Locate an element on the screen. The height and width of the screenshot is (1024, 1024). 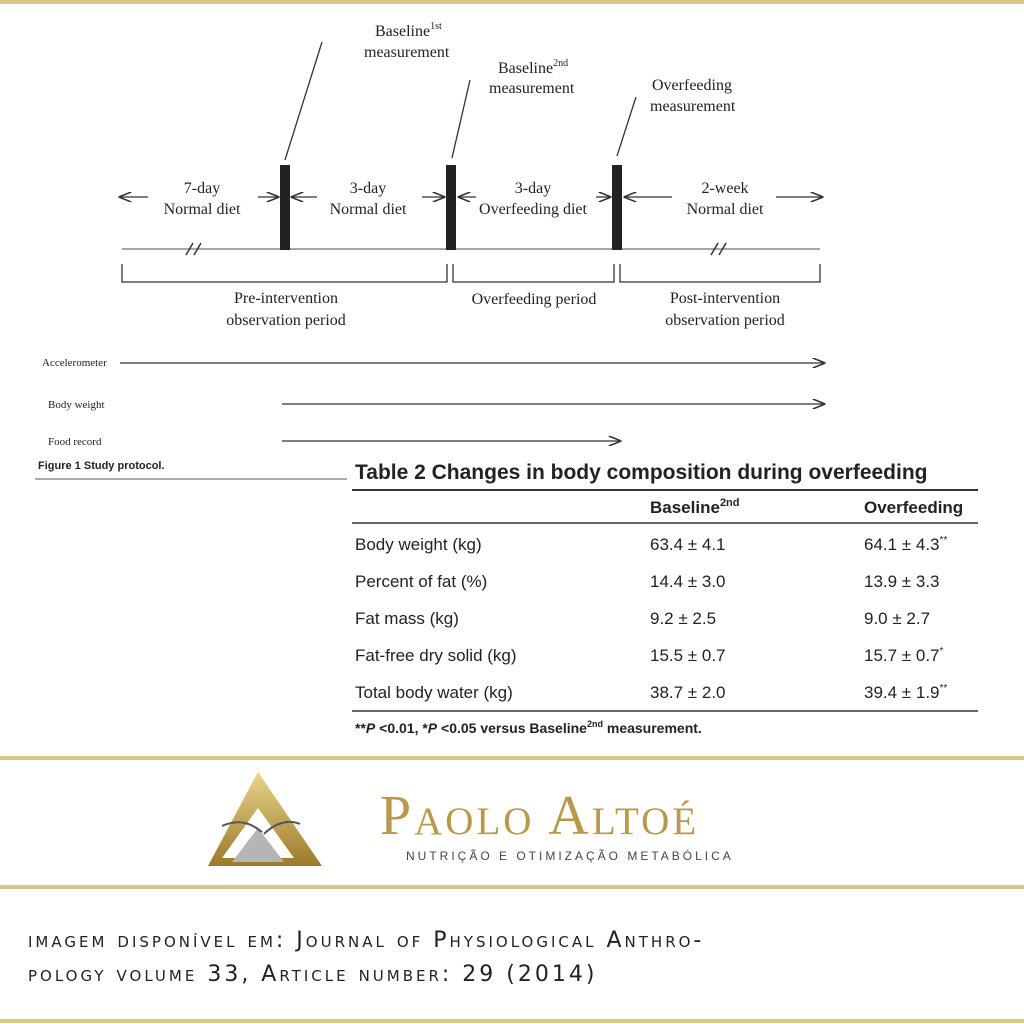
caption: Figure 1 Study protocol. is located at coordinates (101, 466).